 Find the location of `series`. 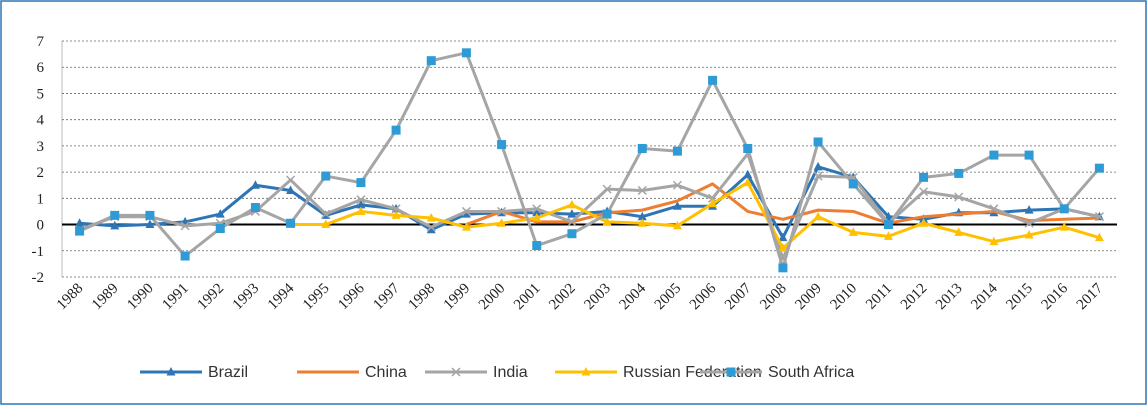

series is located at coordinates (695, 214).